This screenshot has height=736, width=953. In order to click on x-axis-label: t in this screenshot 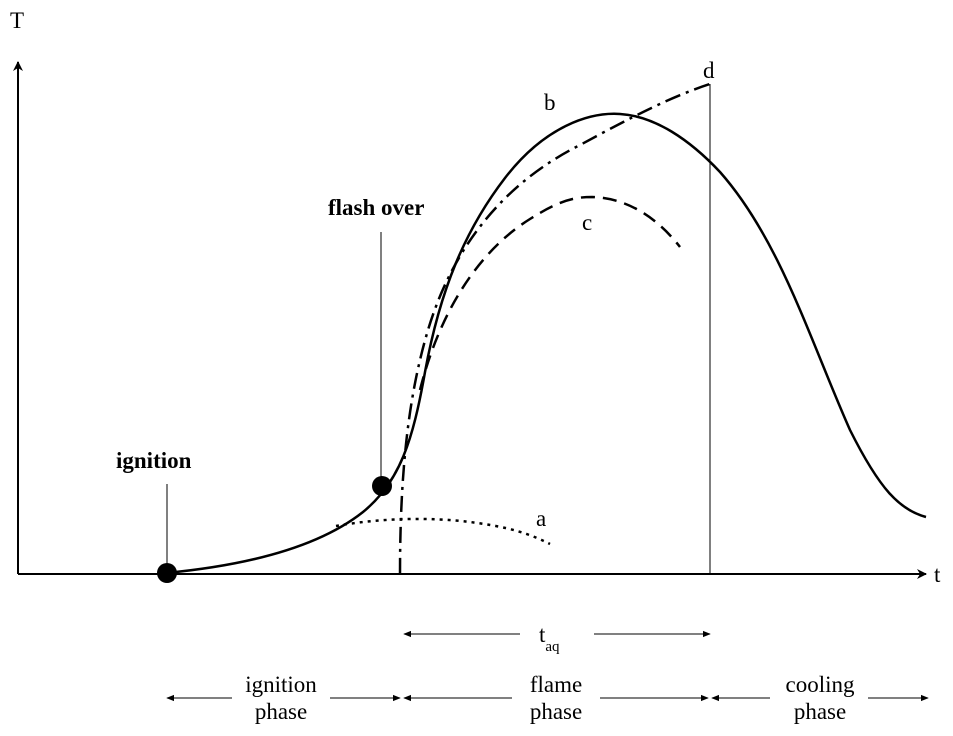, I will do `click(937, 574)`.